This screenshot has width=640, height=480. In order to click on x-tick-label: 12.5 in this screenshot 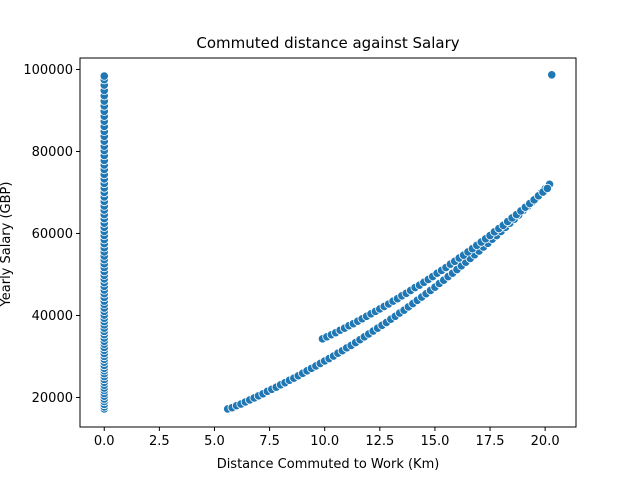, I will do `click(379, 441)`.